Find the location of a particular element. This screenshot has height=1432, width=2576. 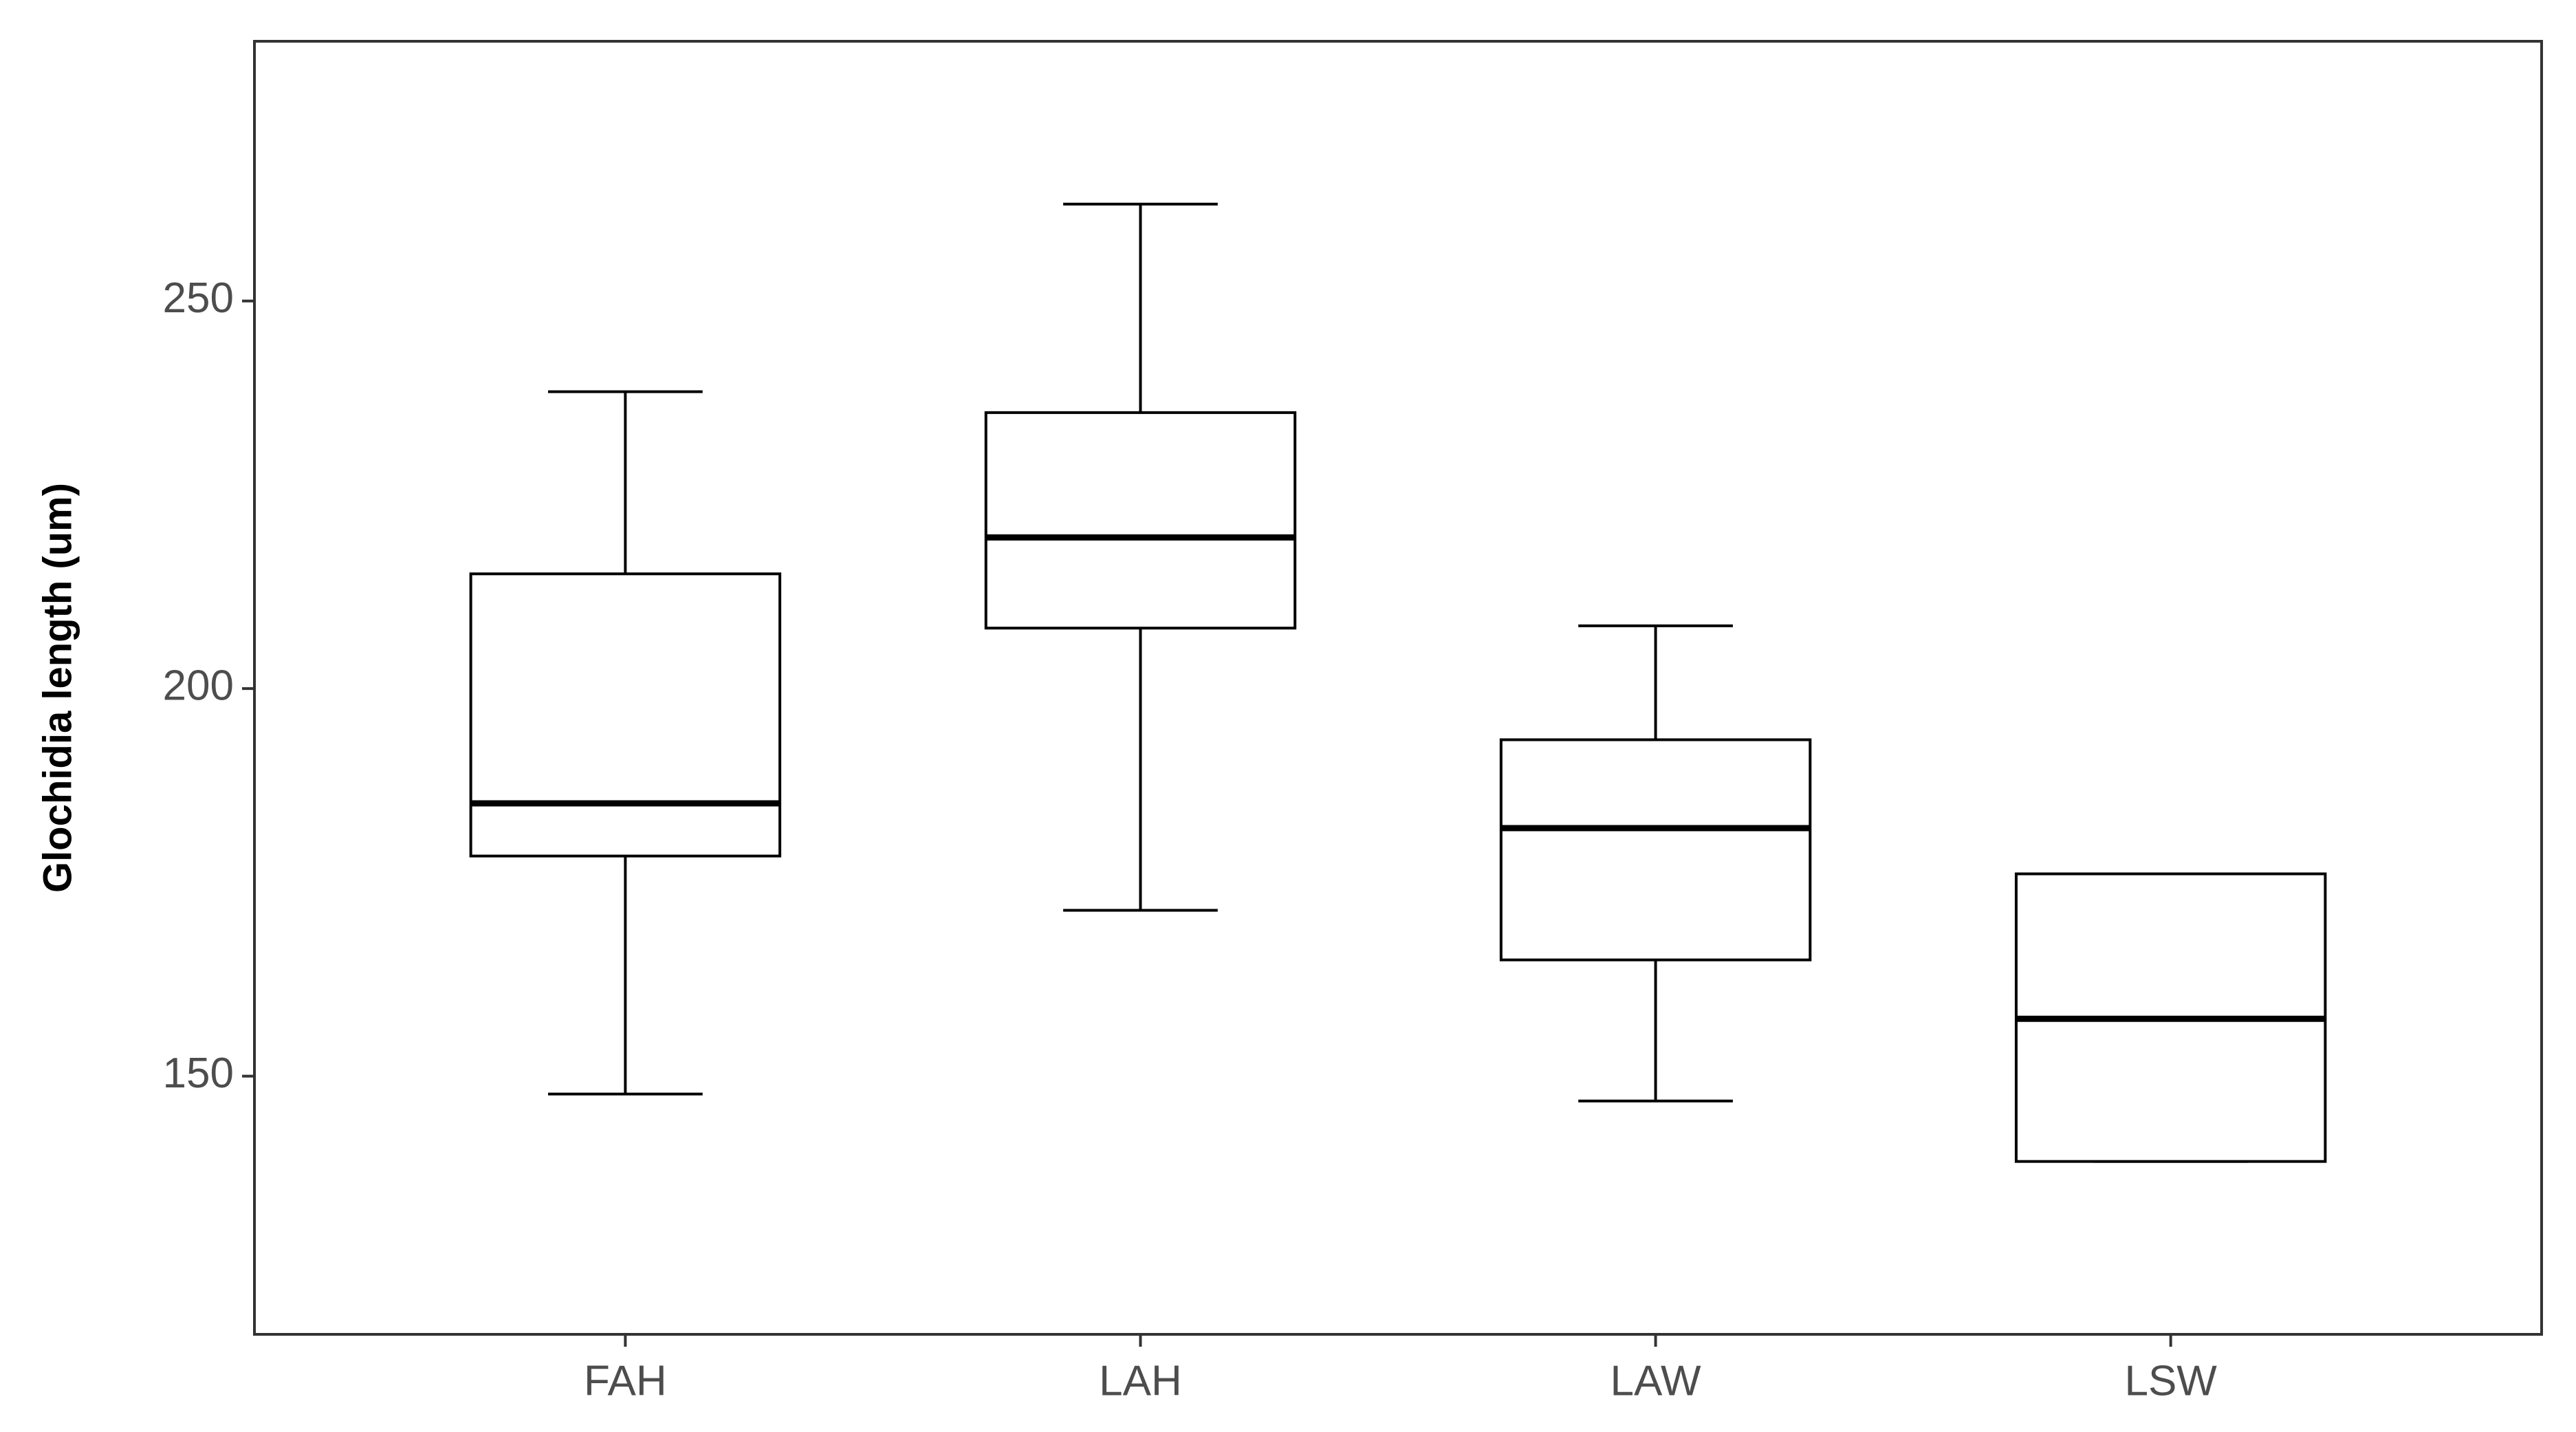

x-tick-label: FAH is located at coordinates (625, 1380).